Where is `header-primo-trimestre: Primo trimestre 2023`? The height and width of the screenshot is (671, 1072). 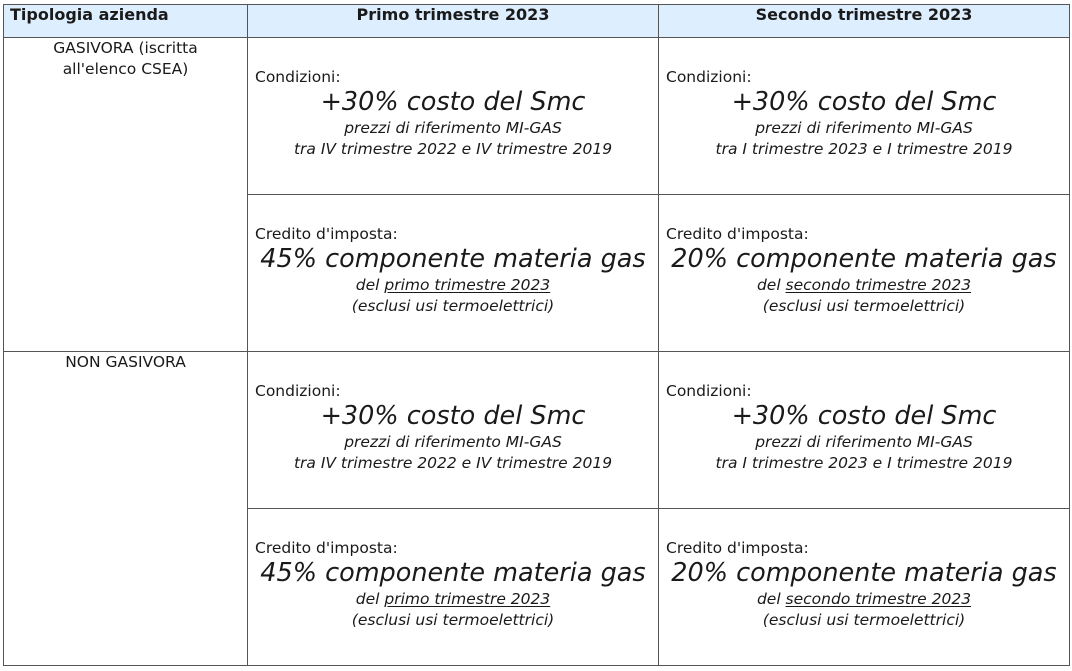
header-primo-trimestre: Primo trimestre 2023 is located at coordinates (453, 21).